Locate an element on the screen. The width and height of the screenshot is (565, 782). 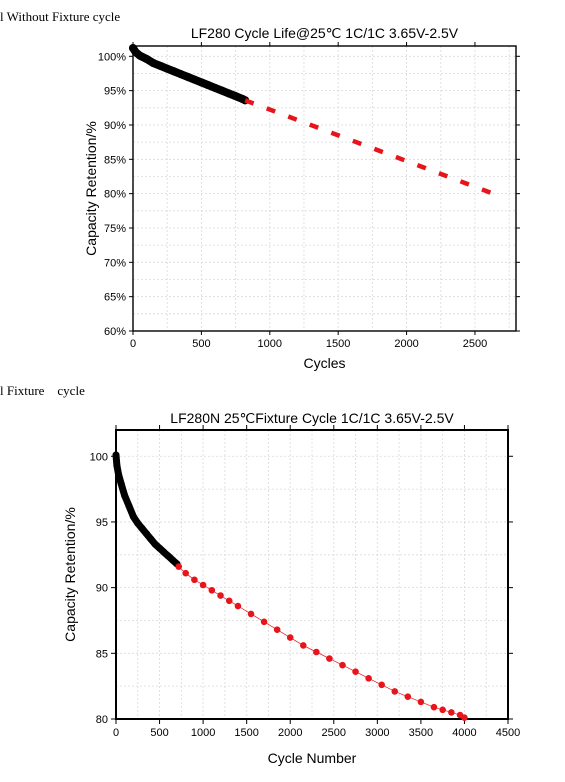
figure-caption-top: l Without Fixture cycle is located at coordinates (60, 16).